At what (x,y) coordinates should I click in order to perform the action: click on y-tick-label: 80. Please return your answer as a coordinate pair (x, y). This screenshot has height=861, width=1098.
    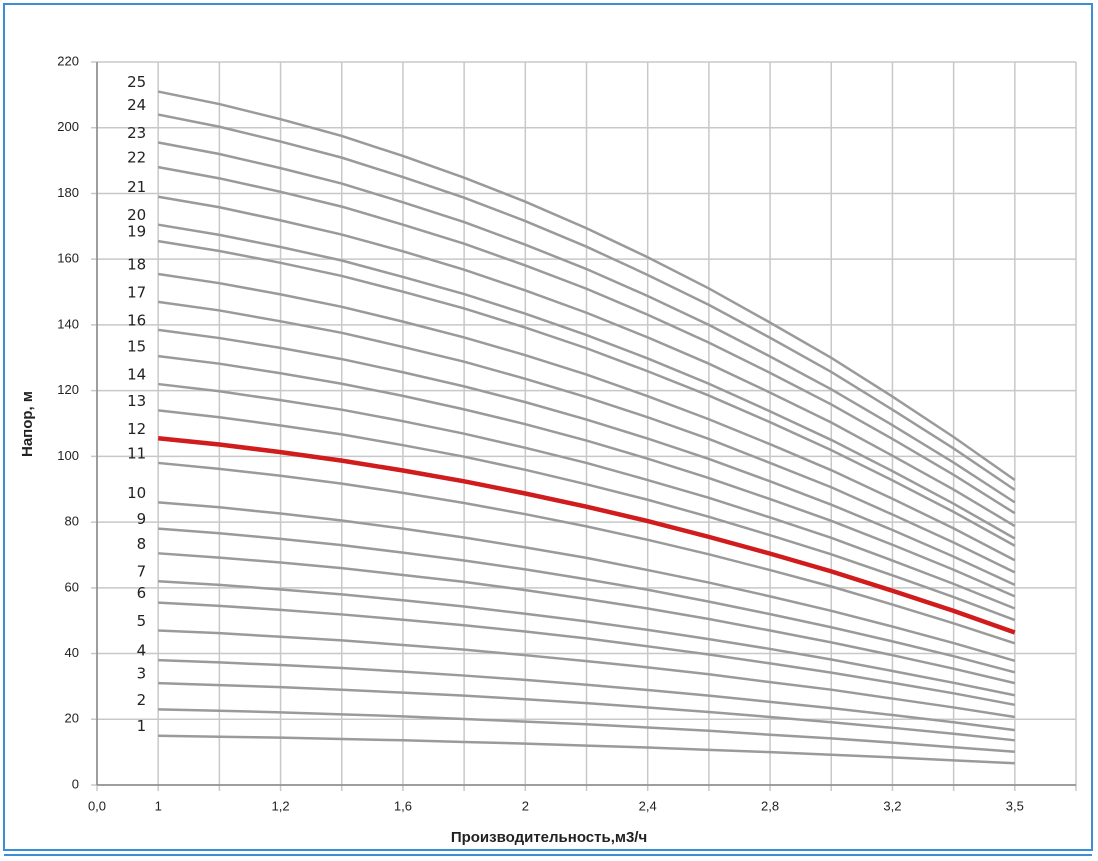
    Looking at the image, I should click on (72, 521).